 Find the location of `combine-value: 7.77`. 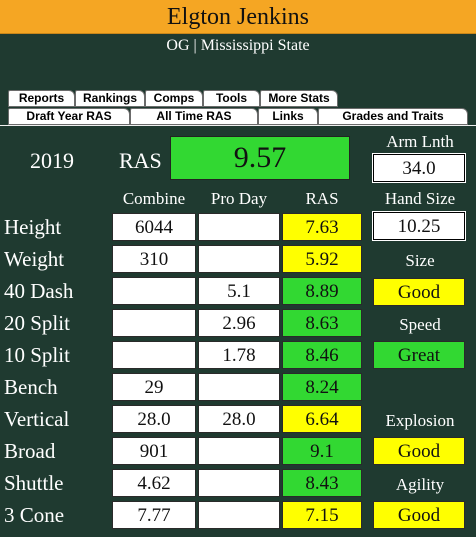

combine-value: 7.77 is located at coordinates (154, 515).